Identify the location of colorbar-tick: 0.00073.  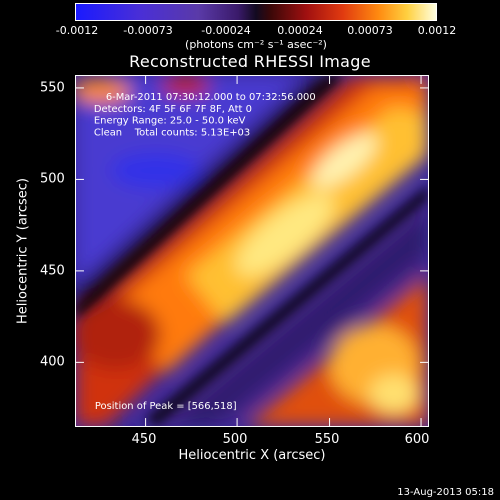
(370, 30).